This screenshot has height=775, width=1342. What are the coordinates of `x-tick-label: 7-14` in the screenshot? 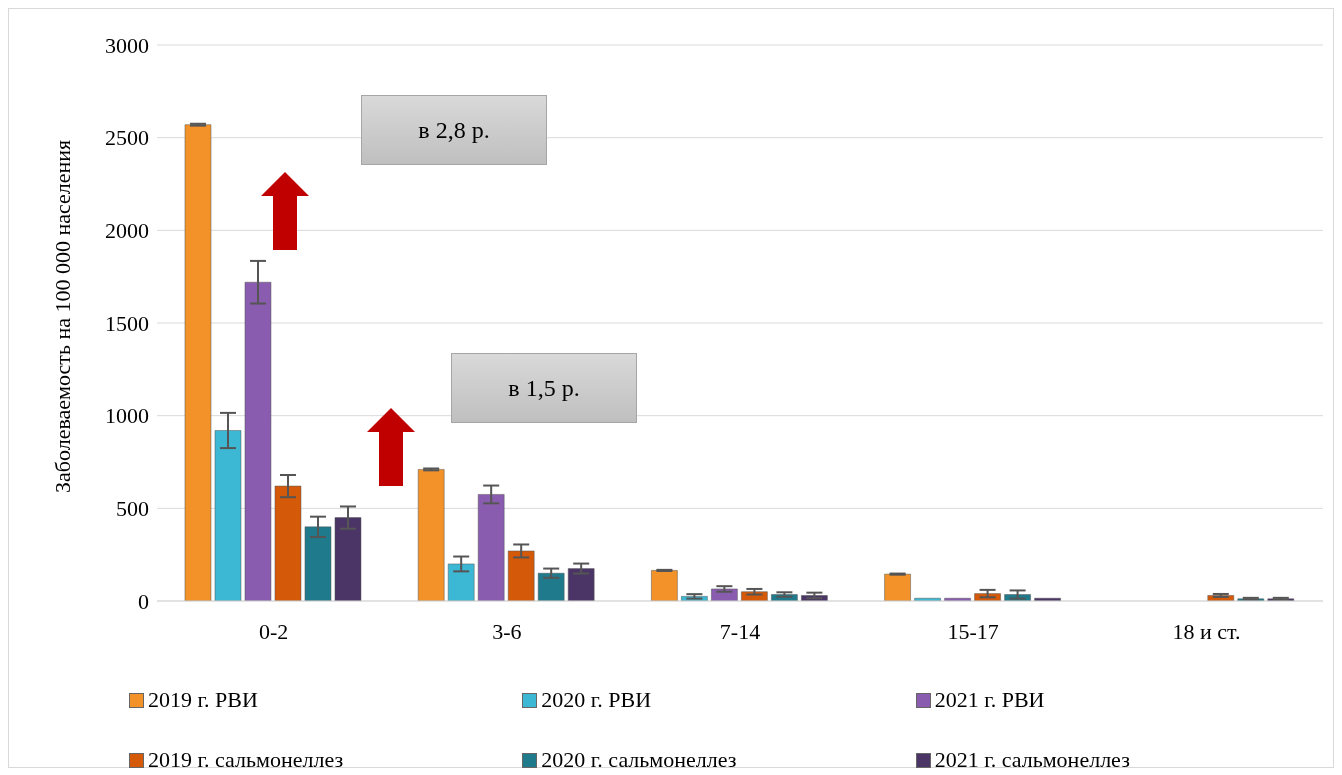 It's located at (740, 631).